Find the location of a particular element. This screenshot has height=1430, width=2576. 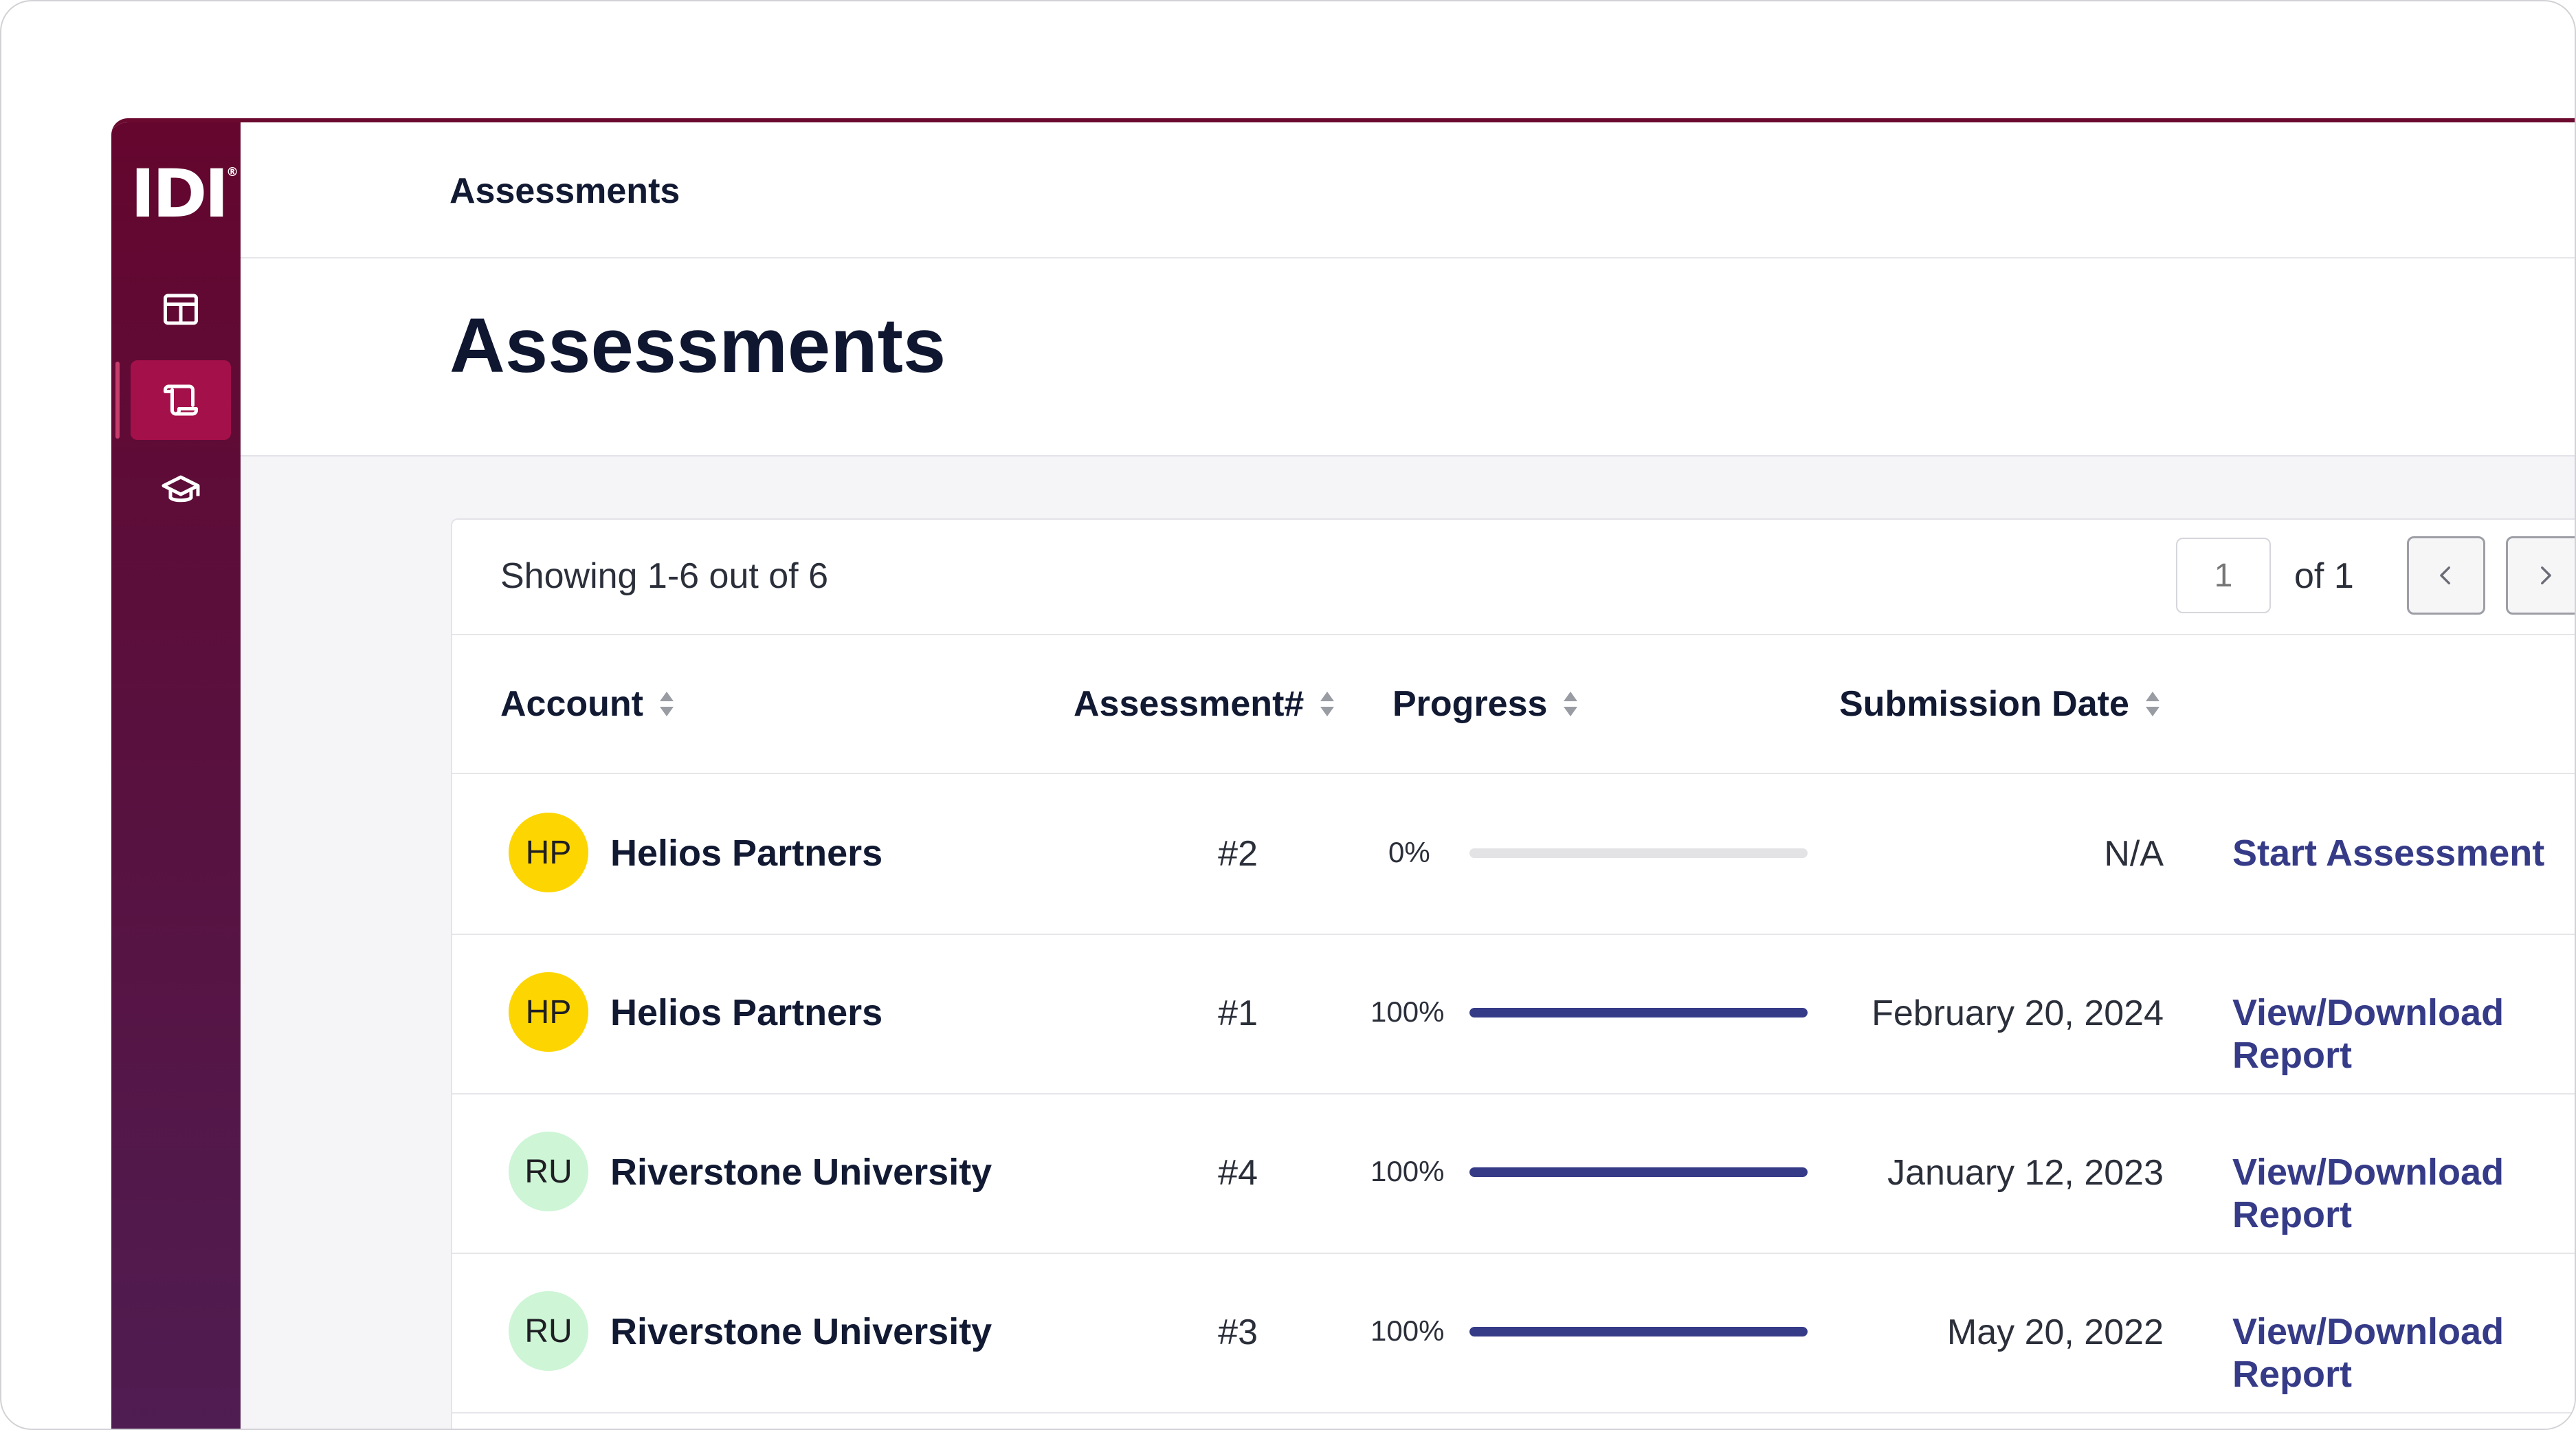

table-toolbar: Showing 1-6 out of 6 of 1 is located at coordinates (1513, 577).